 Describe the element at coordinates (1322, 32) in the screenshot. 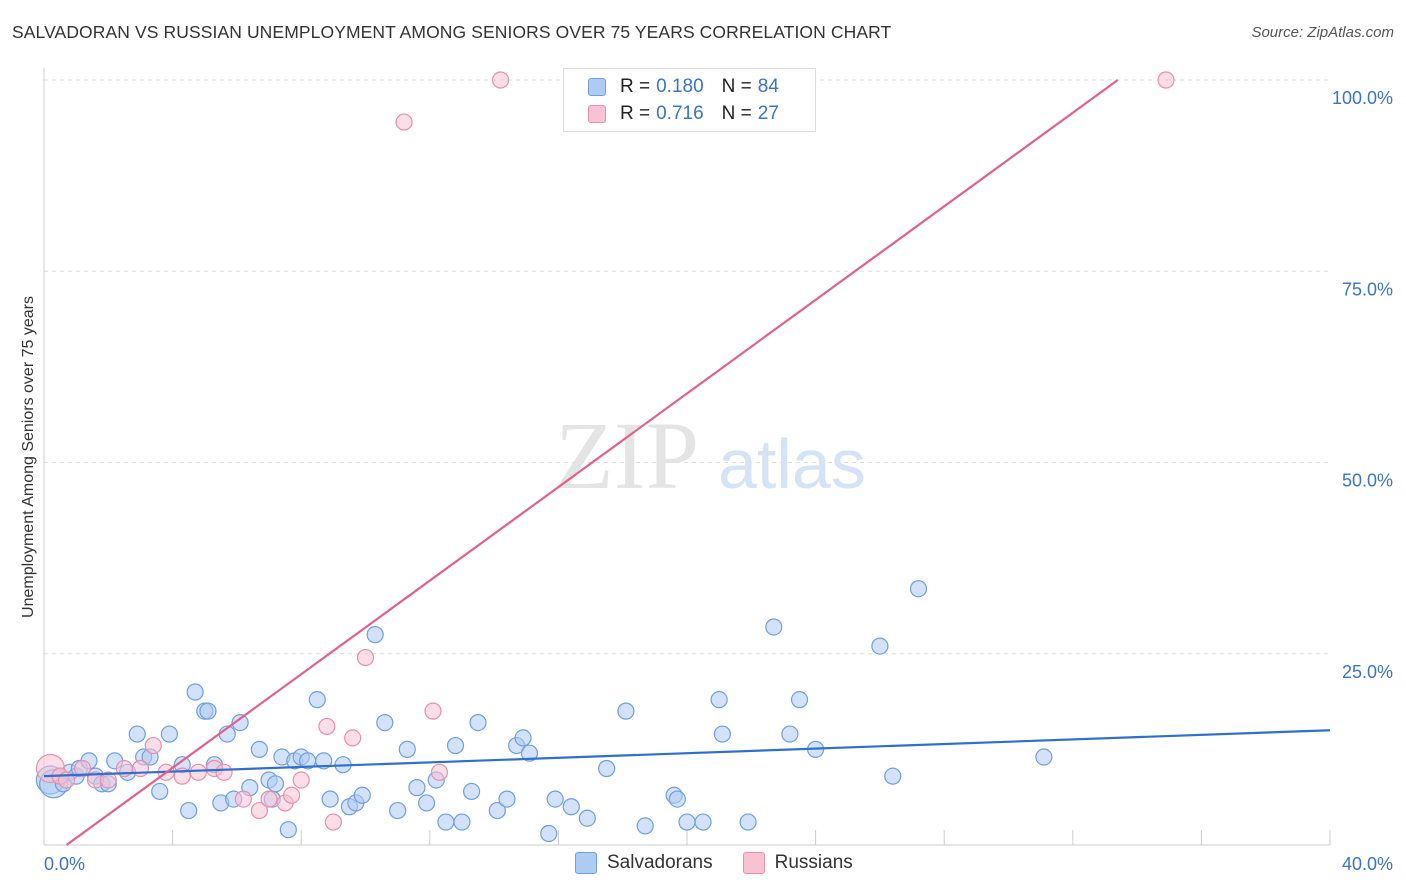

I see `source-credit: Source: ZipAtlas.com` at that location.